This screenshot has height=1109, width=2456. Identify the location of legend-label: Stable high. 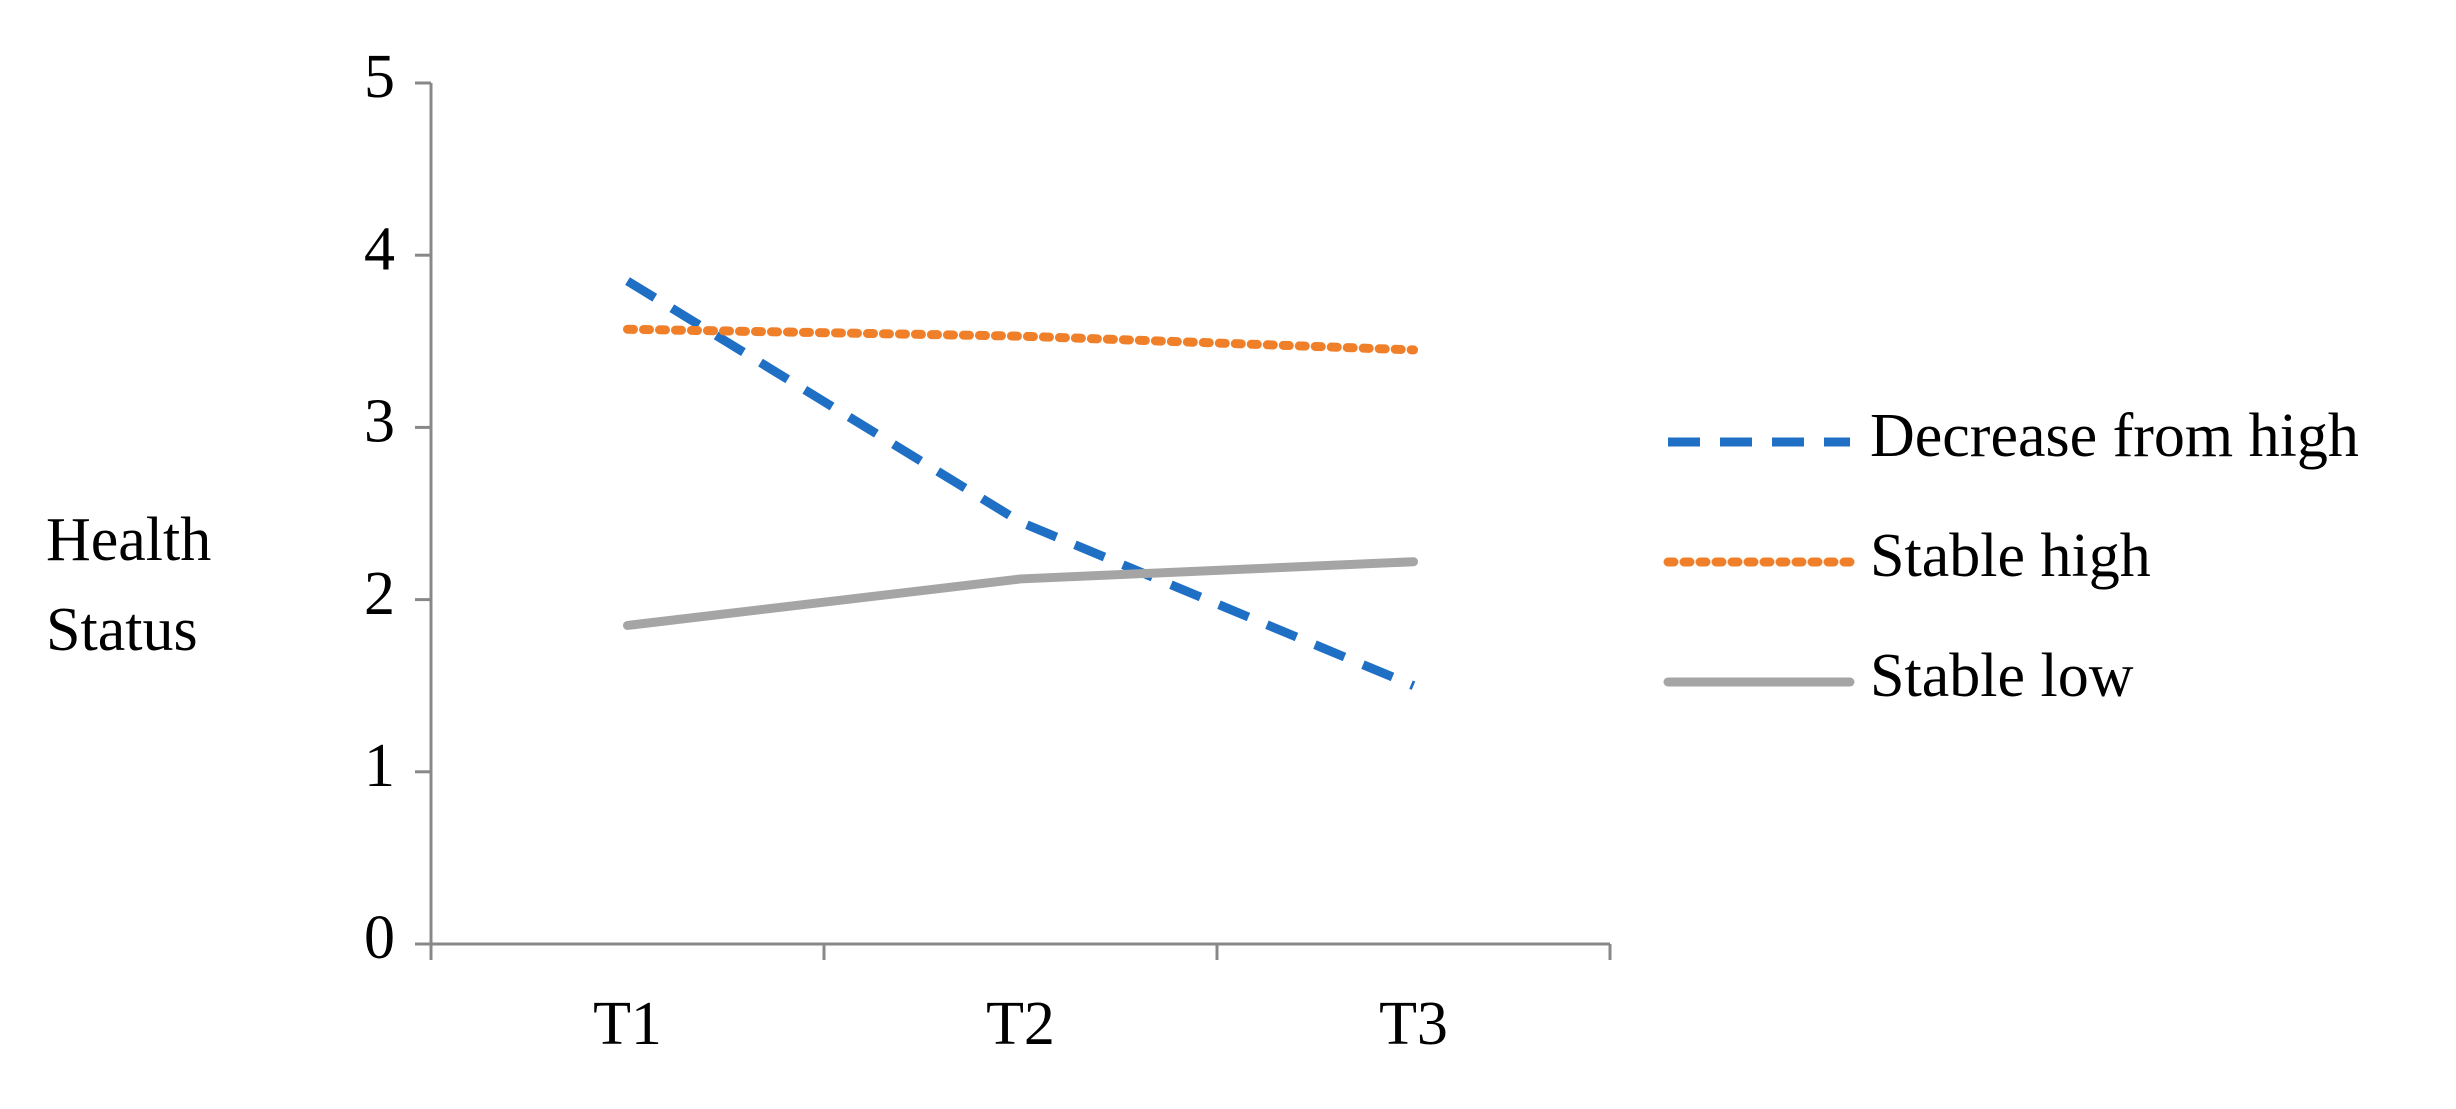
(2010, 556).